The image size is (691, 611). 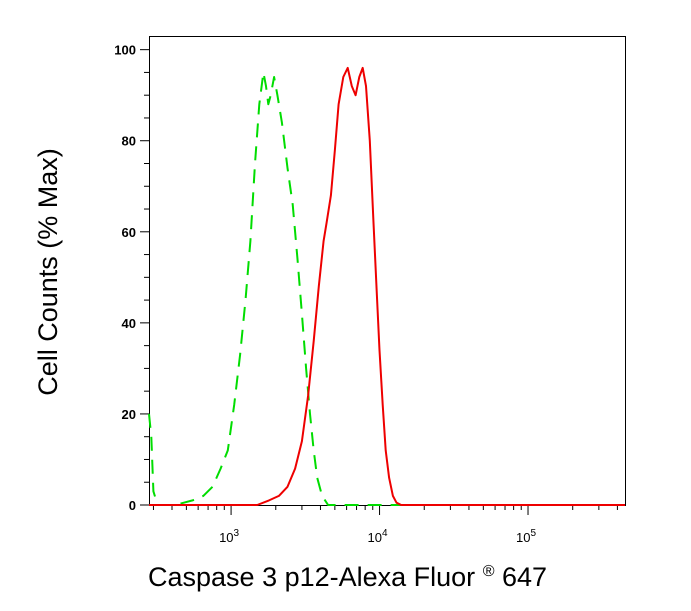 I want to click on x-tick-label: 10⁵, so click(x=526, y=536).